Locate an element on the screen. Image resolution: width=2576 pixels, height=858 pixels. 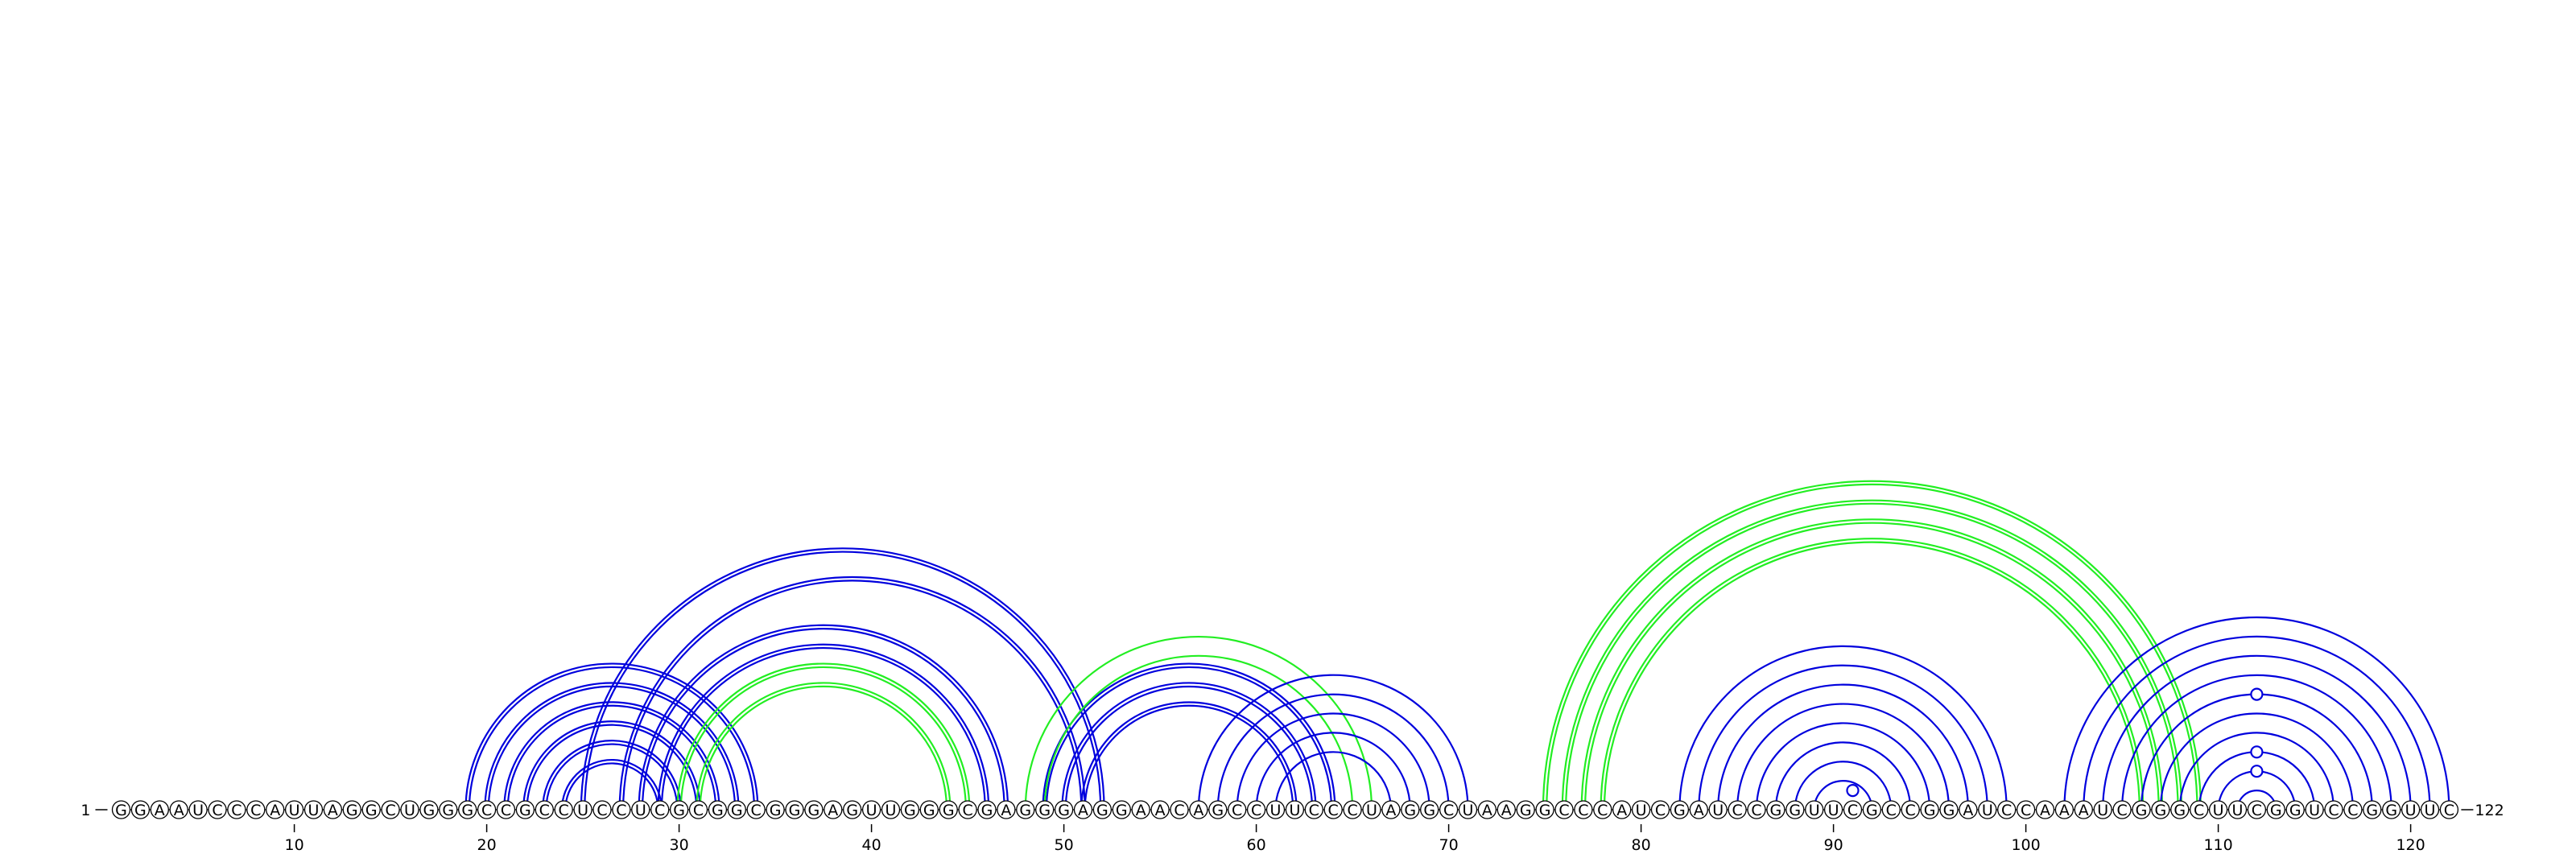
tick-label: 120 is located at coordinates (2410, 845).